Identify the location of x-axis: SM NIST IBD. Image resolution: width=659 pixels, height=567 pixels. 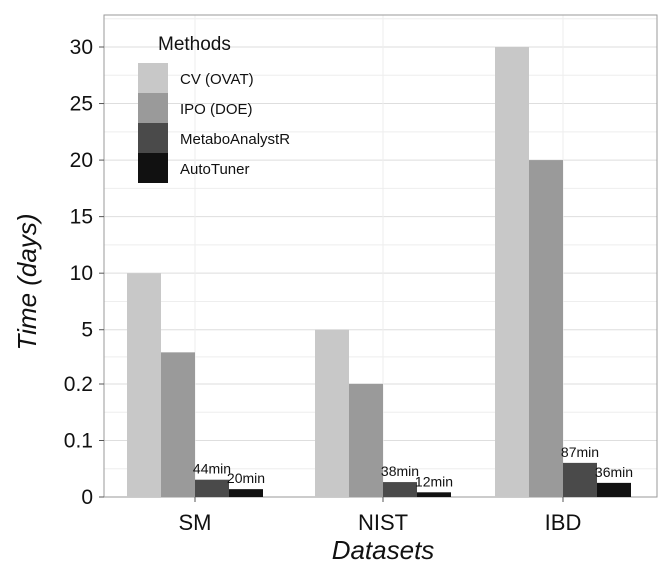
(380, 516).